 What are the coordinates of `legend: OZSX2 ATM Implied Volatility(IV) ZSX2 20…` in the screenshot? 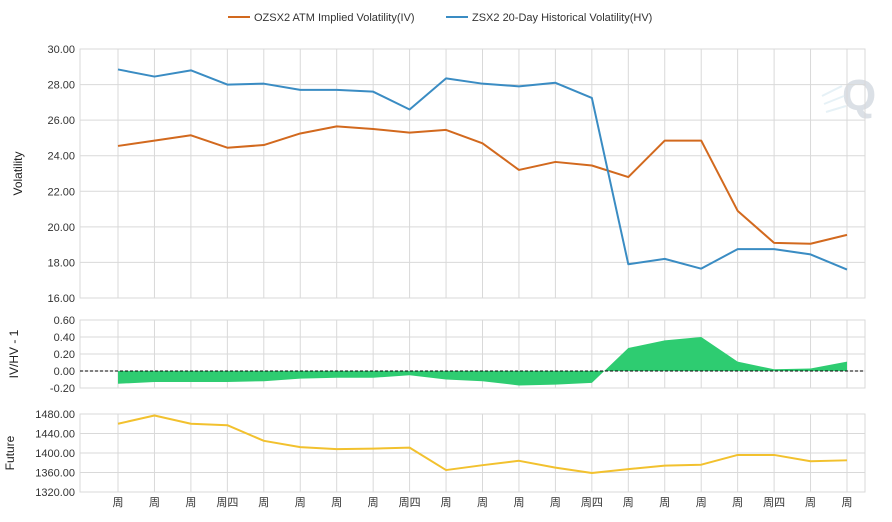 It's located at (440, 18).